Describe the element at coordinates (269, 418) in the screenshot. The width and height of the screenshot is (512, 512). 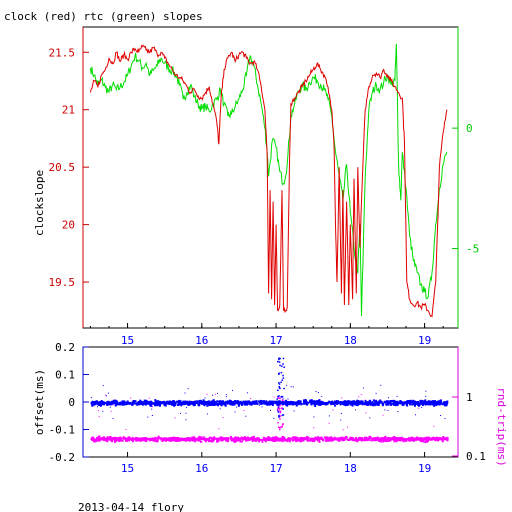
I see `rnd-trip-series` at that location.